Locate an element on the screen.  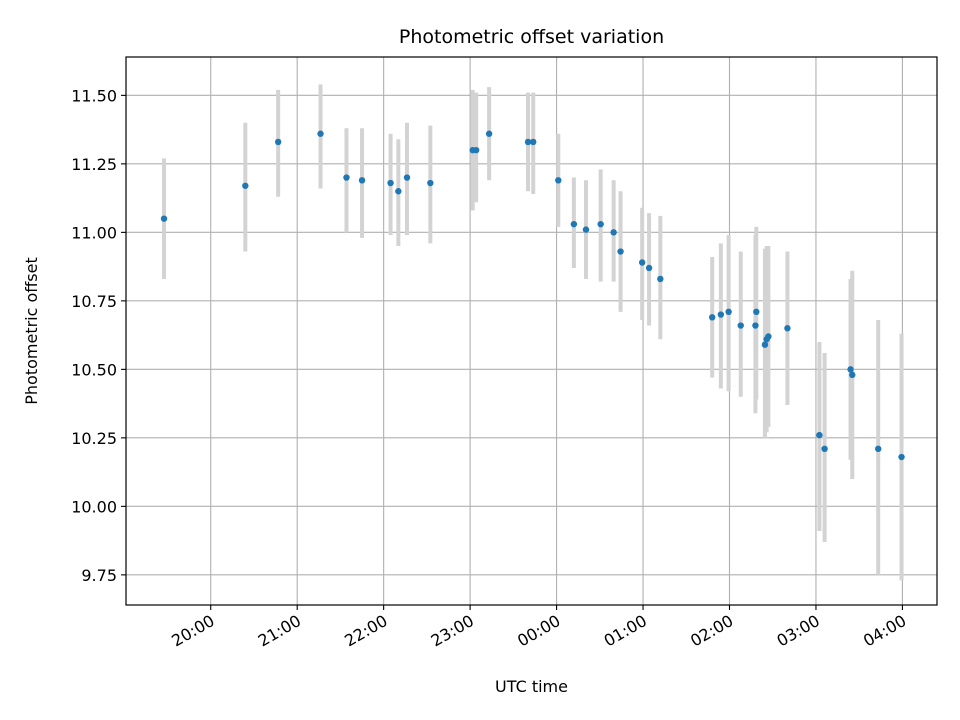
x-axis-title: UTC time is located at coordinates (531, 686).